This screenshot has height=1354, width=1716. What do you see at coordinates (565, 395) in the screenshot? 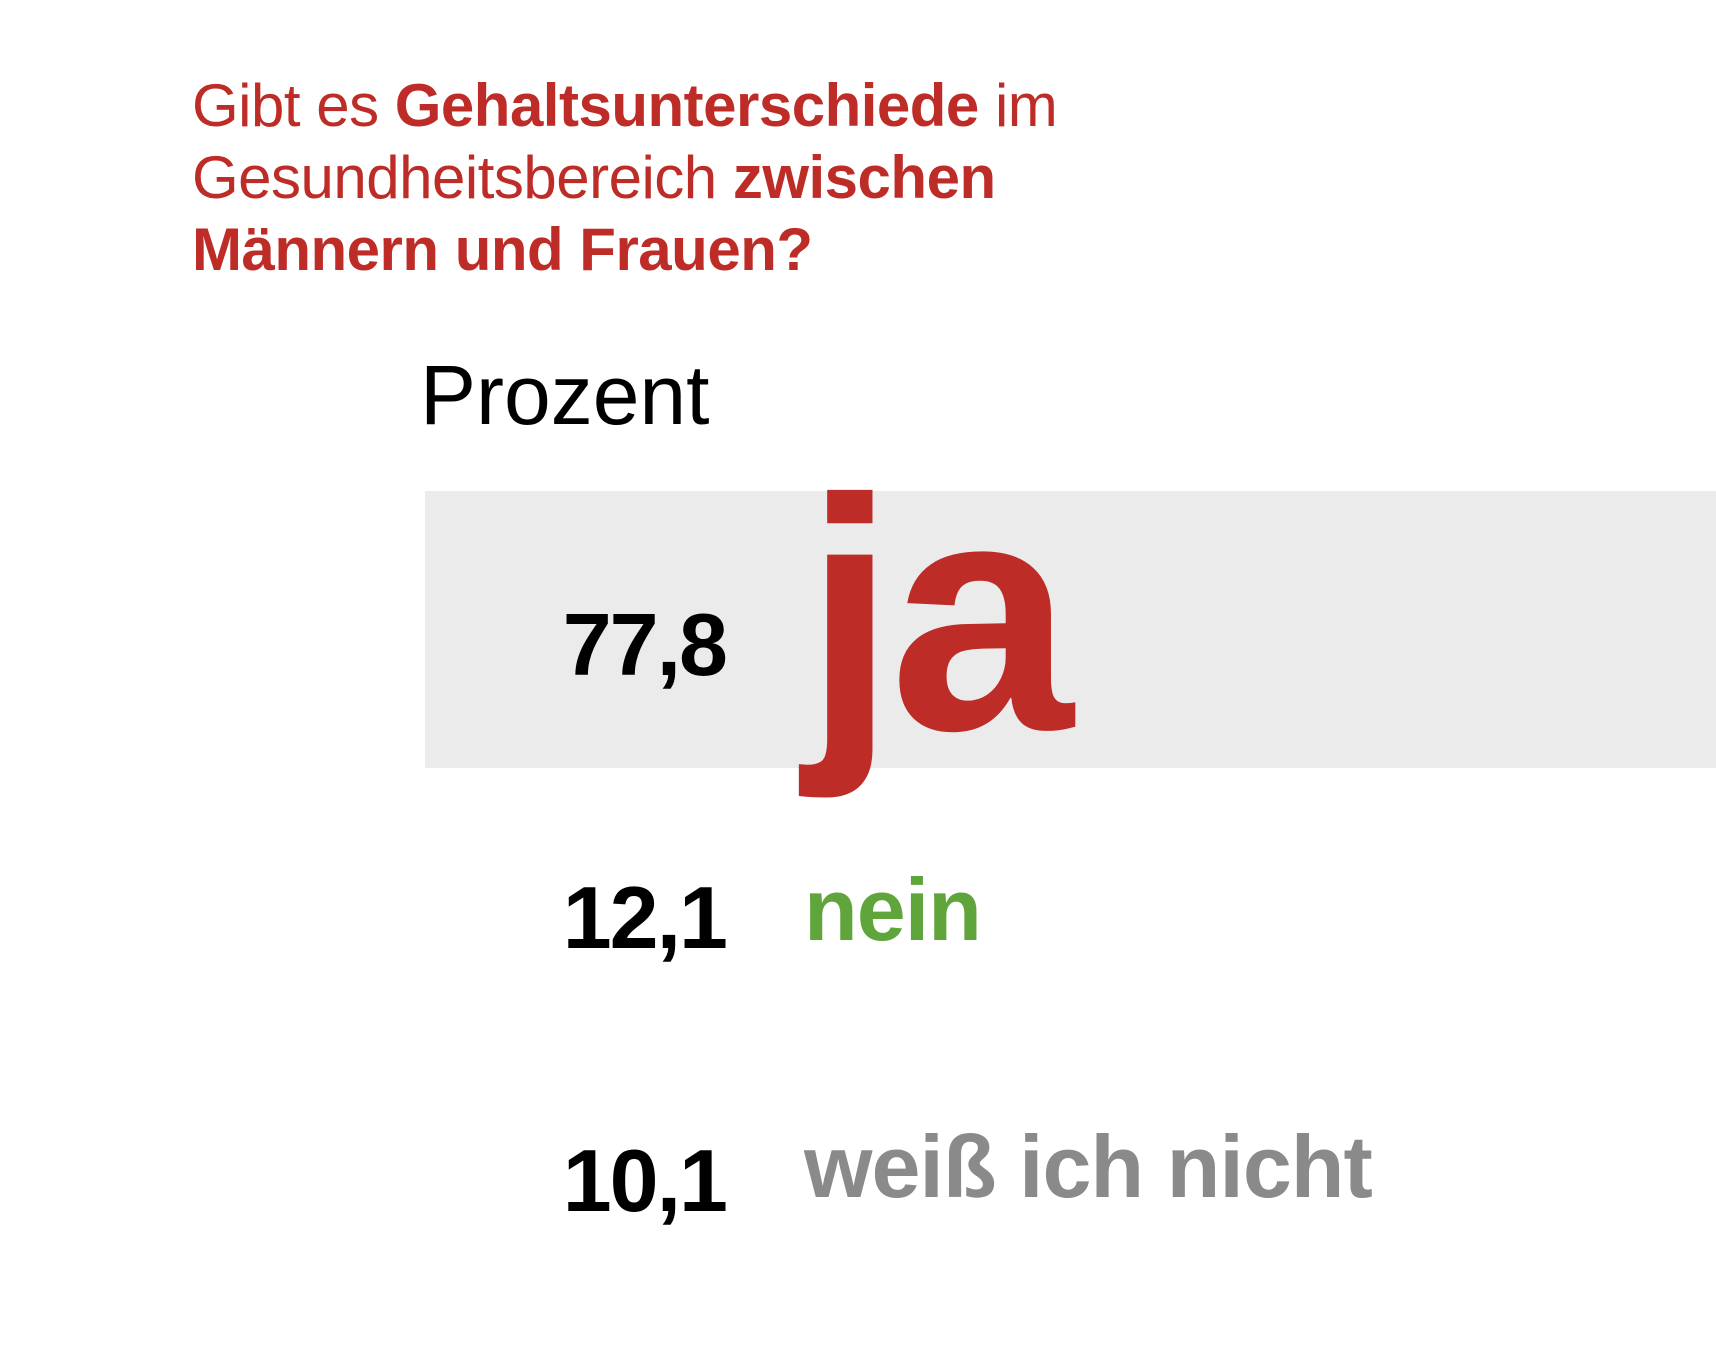
I see `unit-label: Prozent` at bounding box center [565, 395].